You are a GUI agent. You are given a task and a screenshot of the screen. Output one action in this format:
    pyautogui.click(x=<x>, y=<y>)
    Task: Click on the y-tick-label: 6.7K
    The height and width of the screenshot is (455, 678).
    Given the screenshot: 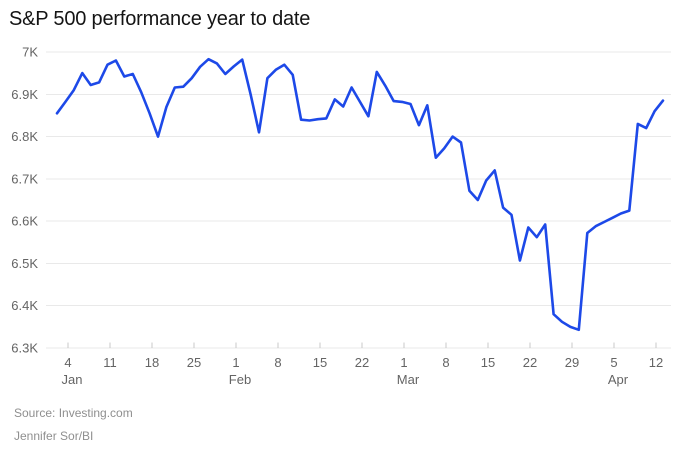 What is the action you would take?
    pyautogui.click(x=24, y=178)
    